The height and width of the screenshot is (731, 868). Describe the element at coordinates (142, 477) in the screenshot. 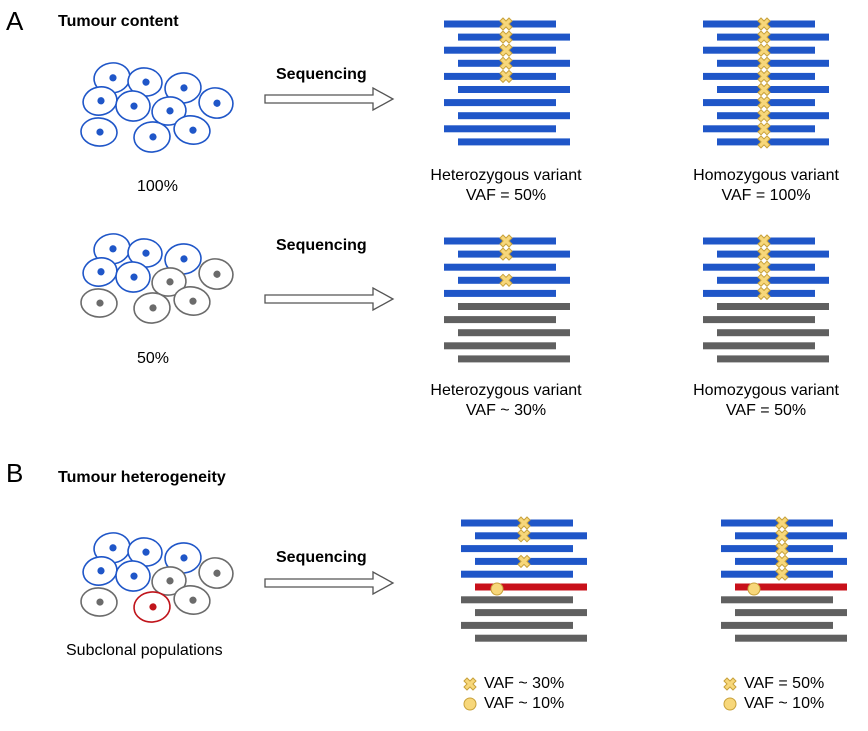

I see `panel-b-title: Tumour heterogeneity` at that location.